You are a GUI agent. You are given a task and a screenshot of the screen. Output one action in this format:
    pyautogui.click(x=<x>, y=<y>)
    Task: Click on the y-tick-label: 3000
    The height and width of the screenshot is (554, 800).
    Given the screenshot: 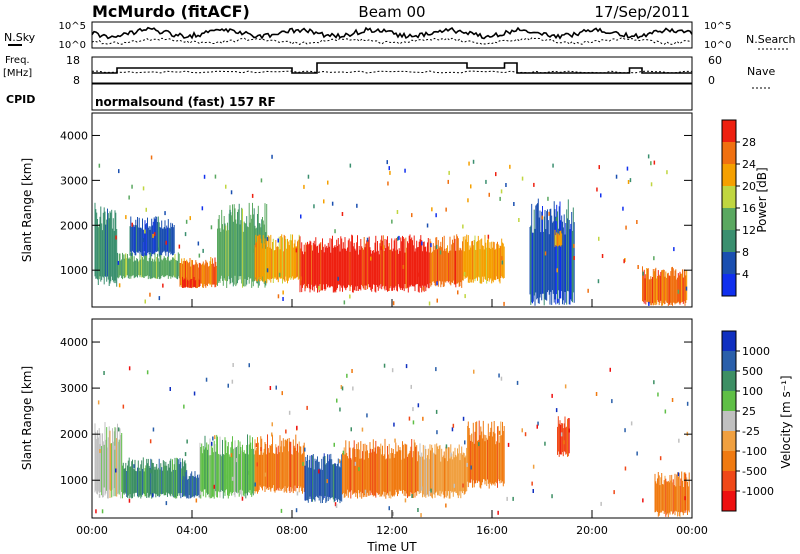 What is the action you would take?
    pyautogui.click(x=74, y=388)
    